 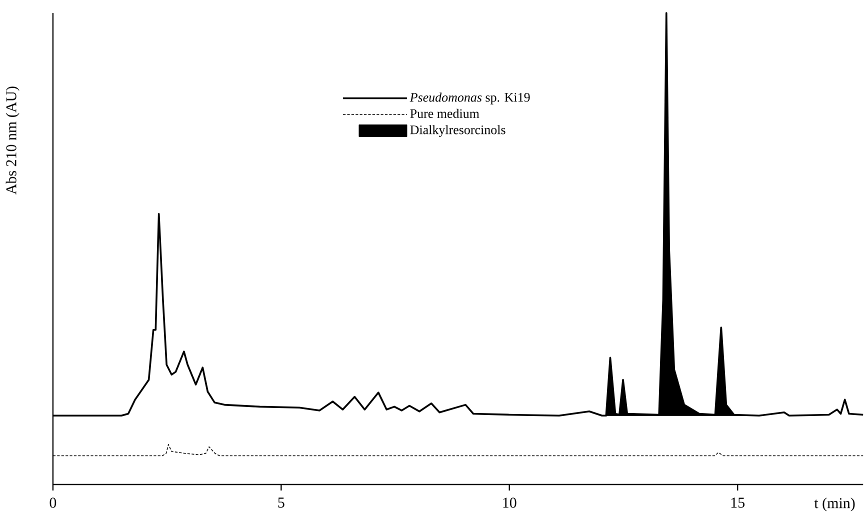 I want to click on legend-label: Pure medium, so click(x=445, y=113).